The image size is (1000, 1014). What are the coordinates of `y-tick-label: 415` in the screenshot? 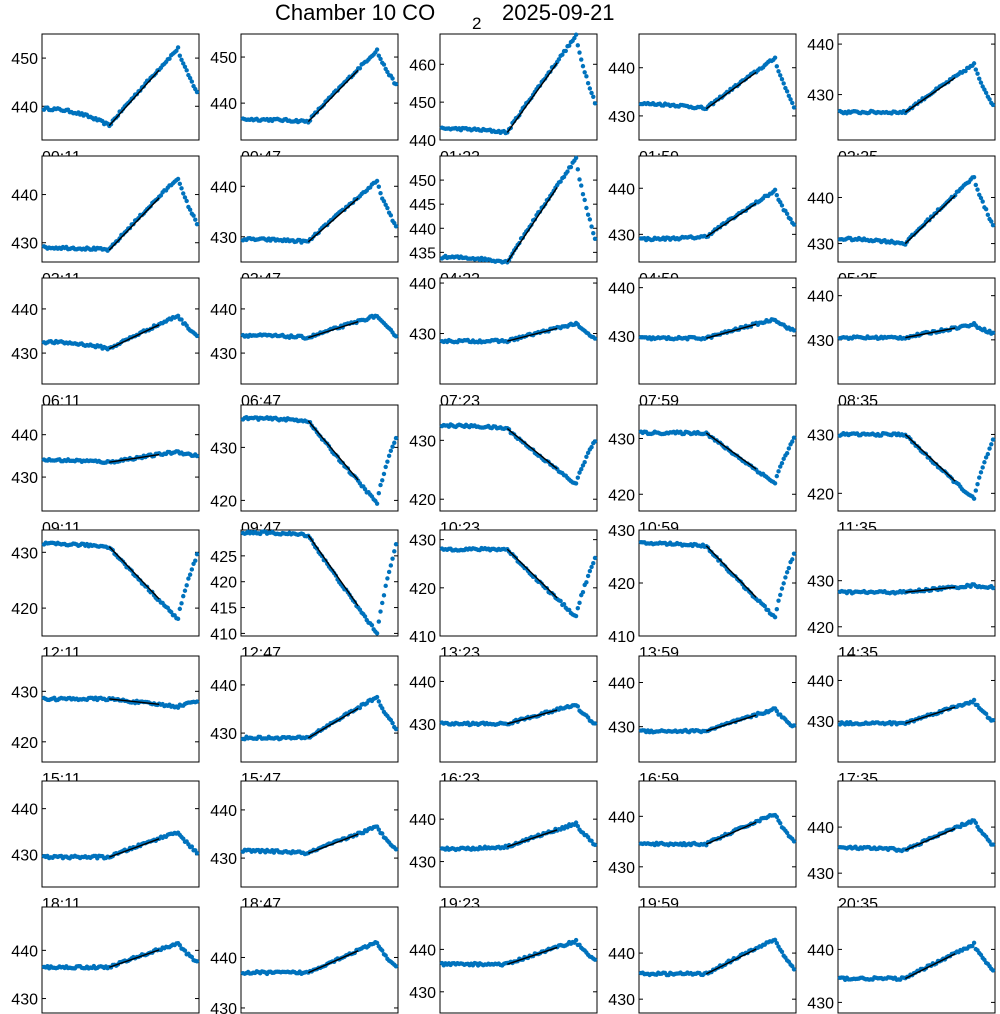 It's located at (223, 609).